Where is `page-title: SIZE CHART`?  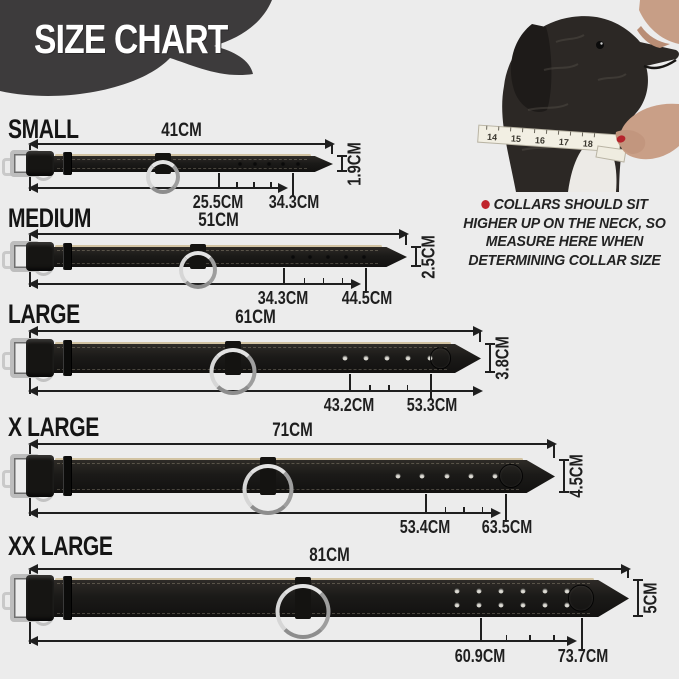
page-title: SIZE CHART is located at coordinates (131, 39).